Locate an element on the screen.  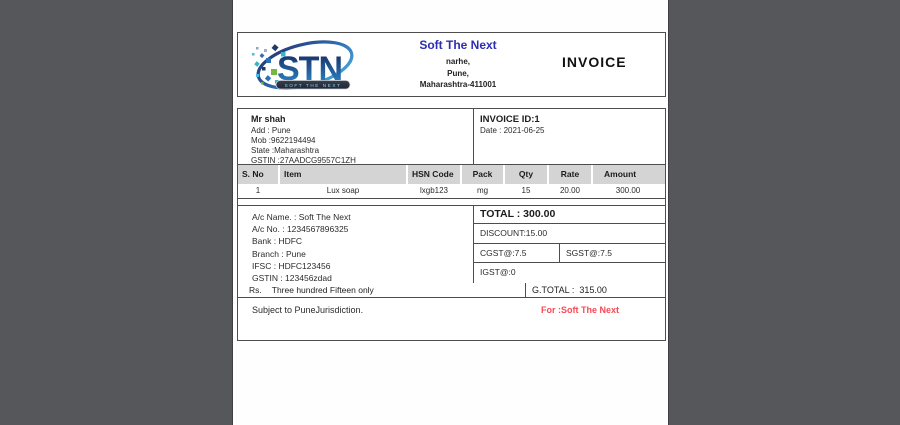
signatory-label: For :Soft The Next is located at coordinates (580, 310).